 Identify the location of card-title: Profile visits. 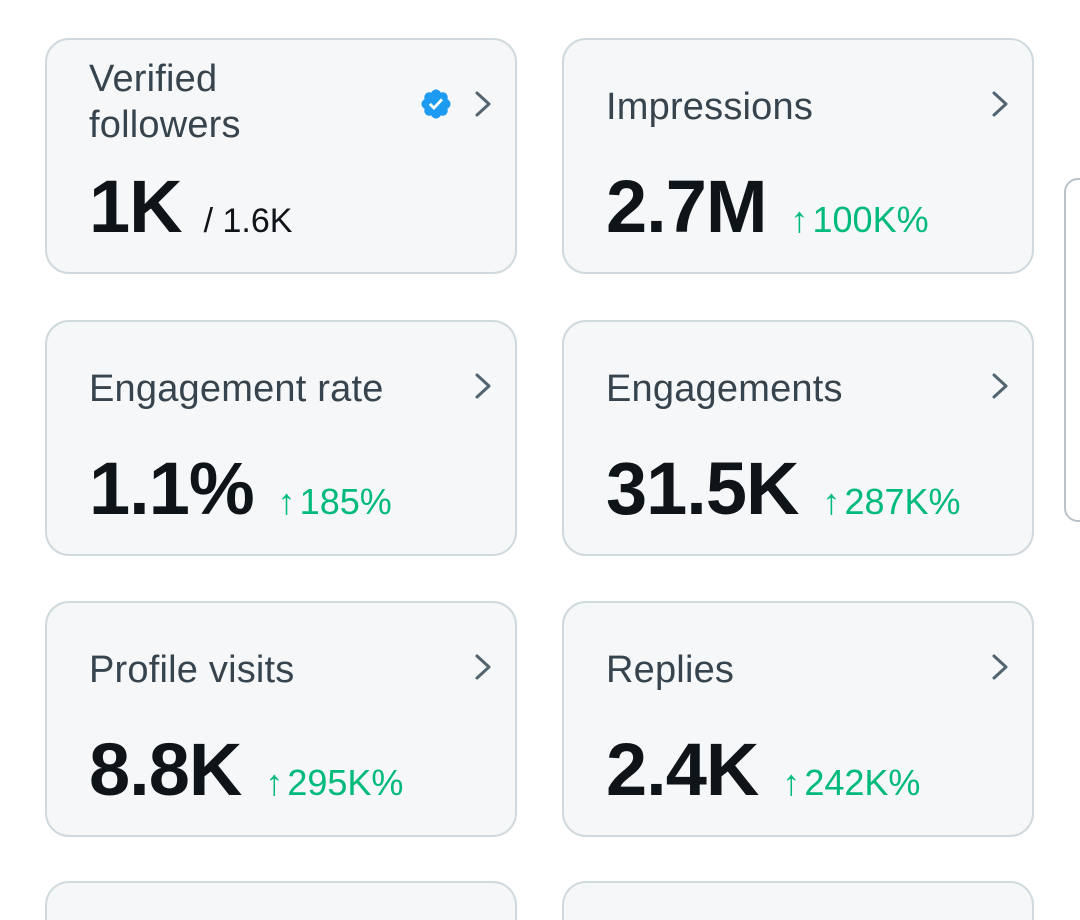
(192, 670).